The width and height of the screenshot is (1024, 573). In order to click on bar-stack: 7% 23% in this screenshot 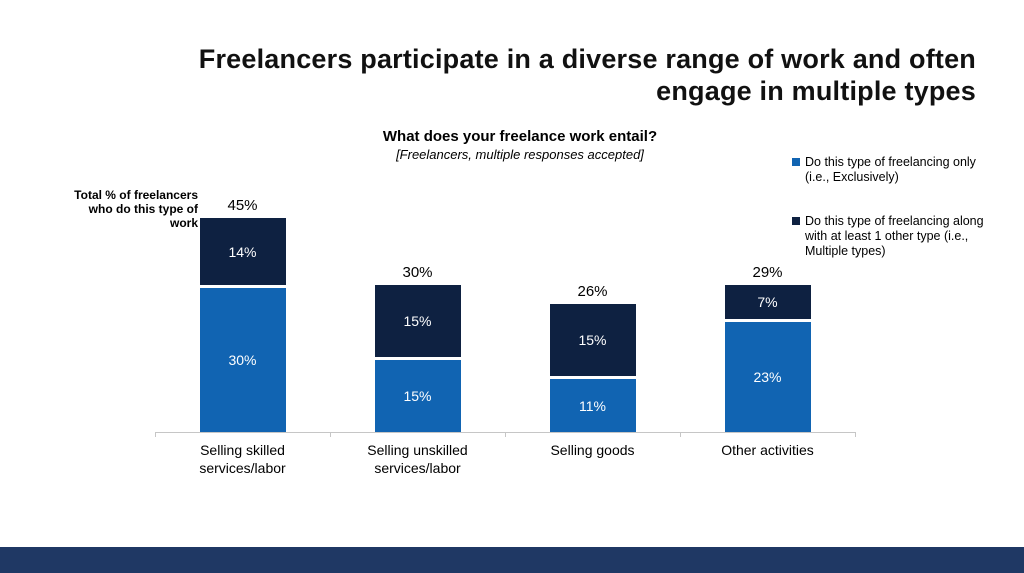, I will do `click(767, 358)`.